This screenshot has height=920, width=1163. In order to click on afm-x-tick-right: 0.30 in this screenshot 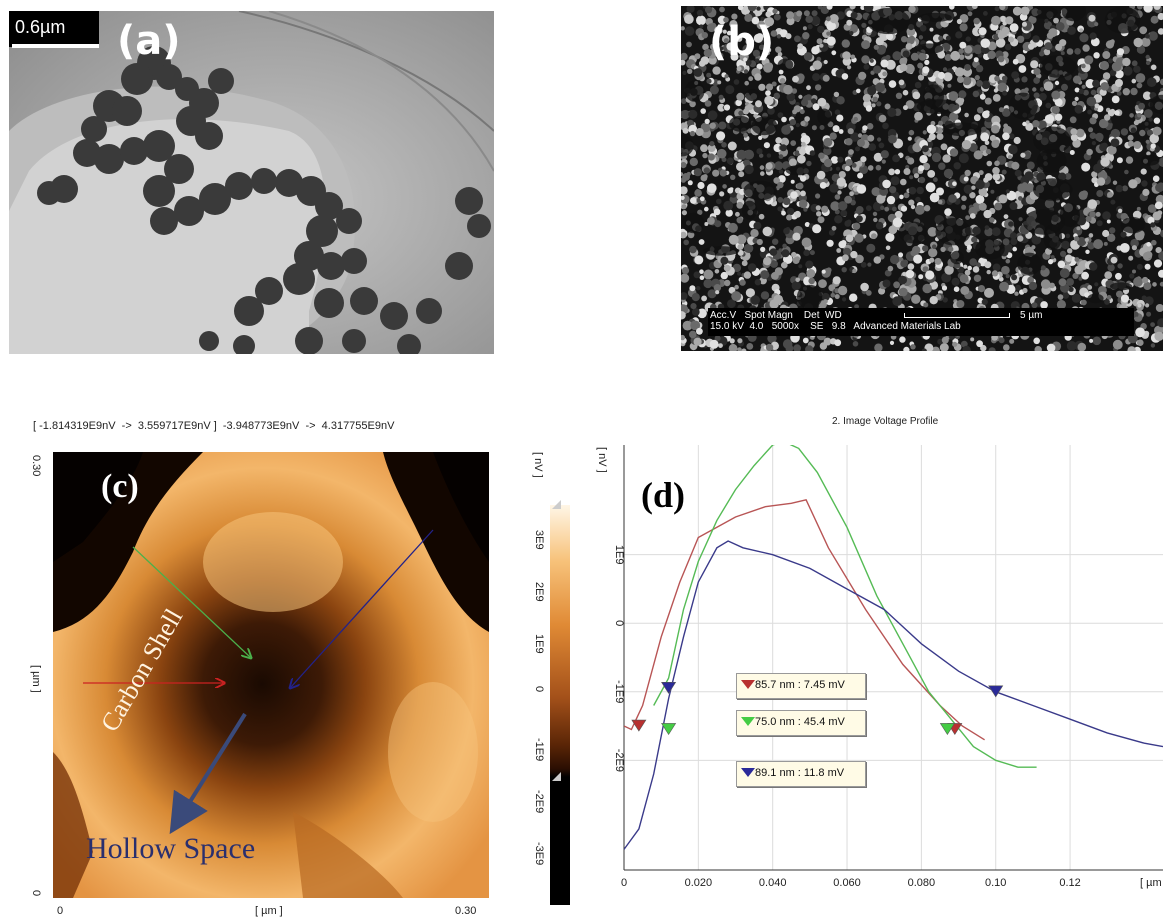, I will do `click(466, 911)`.